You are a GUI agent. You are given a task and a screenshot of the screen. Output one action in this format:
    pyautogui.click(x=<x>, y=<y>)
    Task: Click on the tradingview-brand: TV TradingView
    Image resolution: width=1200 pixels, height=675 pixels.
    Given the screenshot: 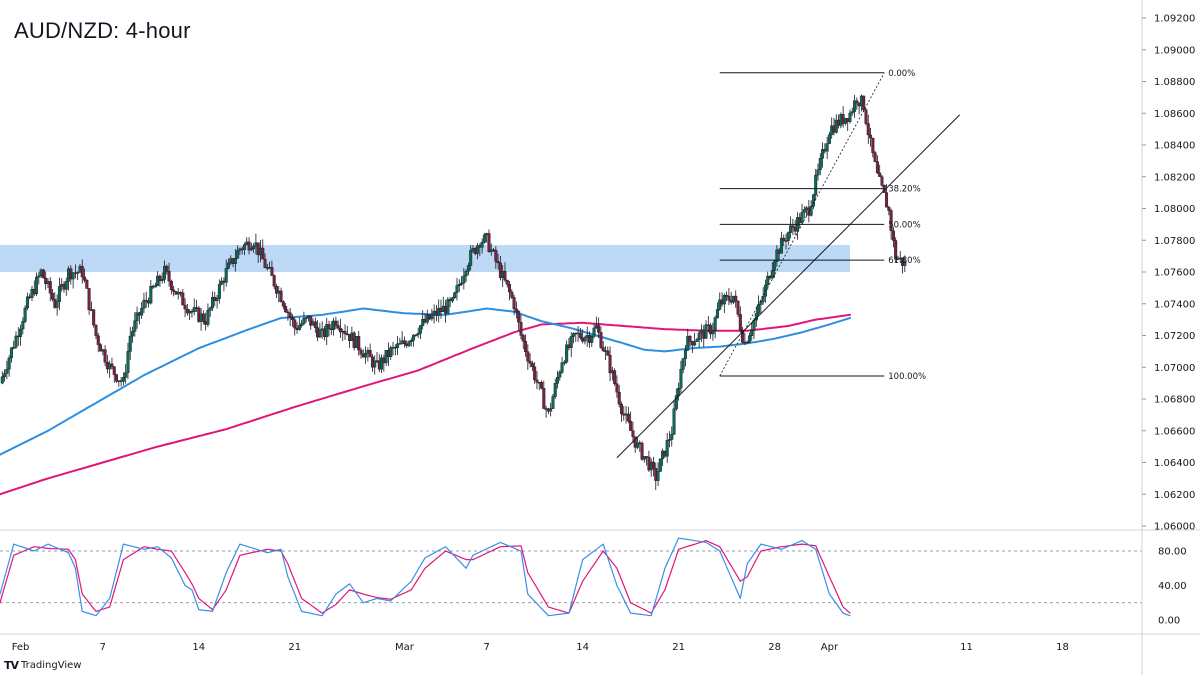 What is the action you would take?
    pyautogui.click(x=42, y=665)
    